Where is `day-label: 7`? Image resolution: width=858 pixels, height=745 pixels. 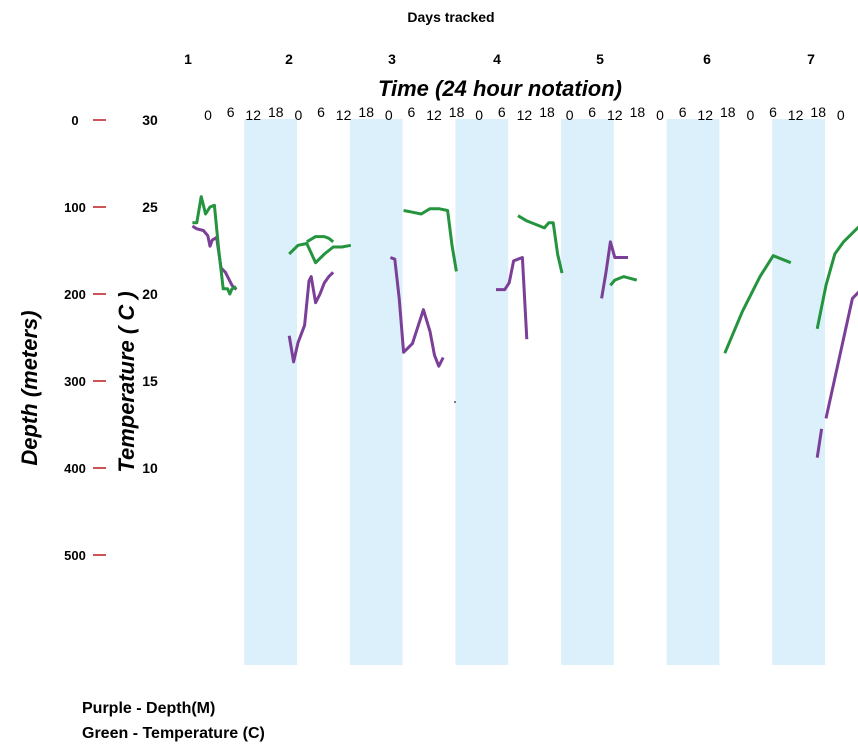
day-label: 7 is located at coordinates (811, 59).